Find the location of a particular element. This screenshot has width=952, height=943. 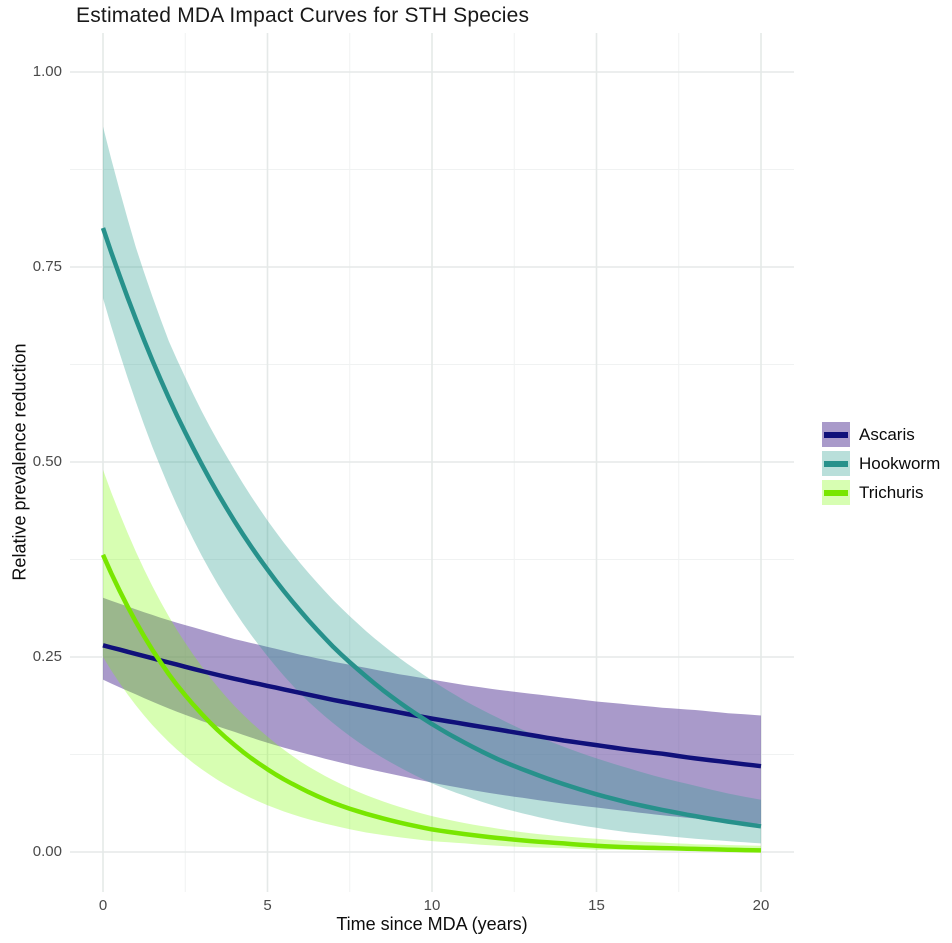

y-tick-label: 0.75 is located at coordinates (47, 266).